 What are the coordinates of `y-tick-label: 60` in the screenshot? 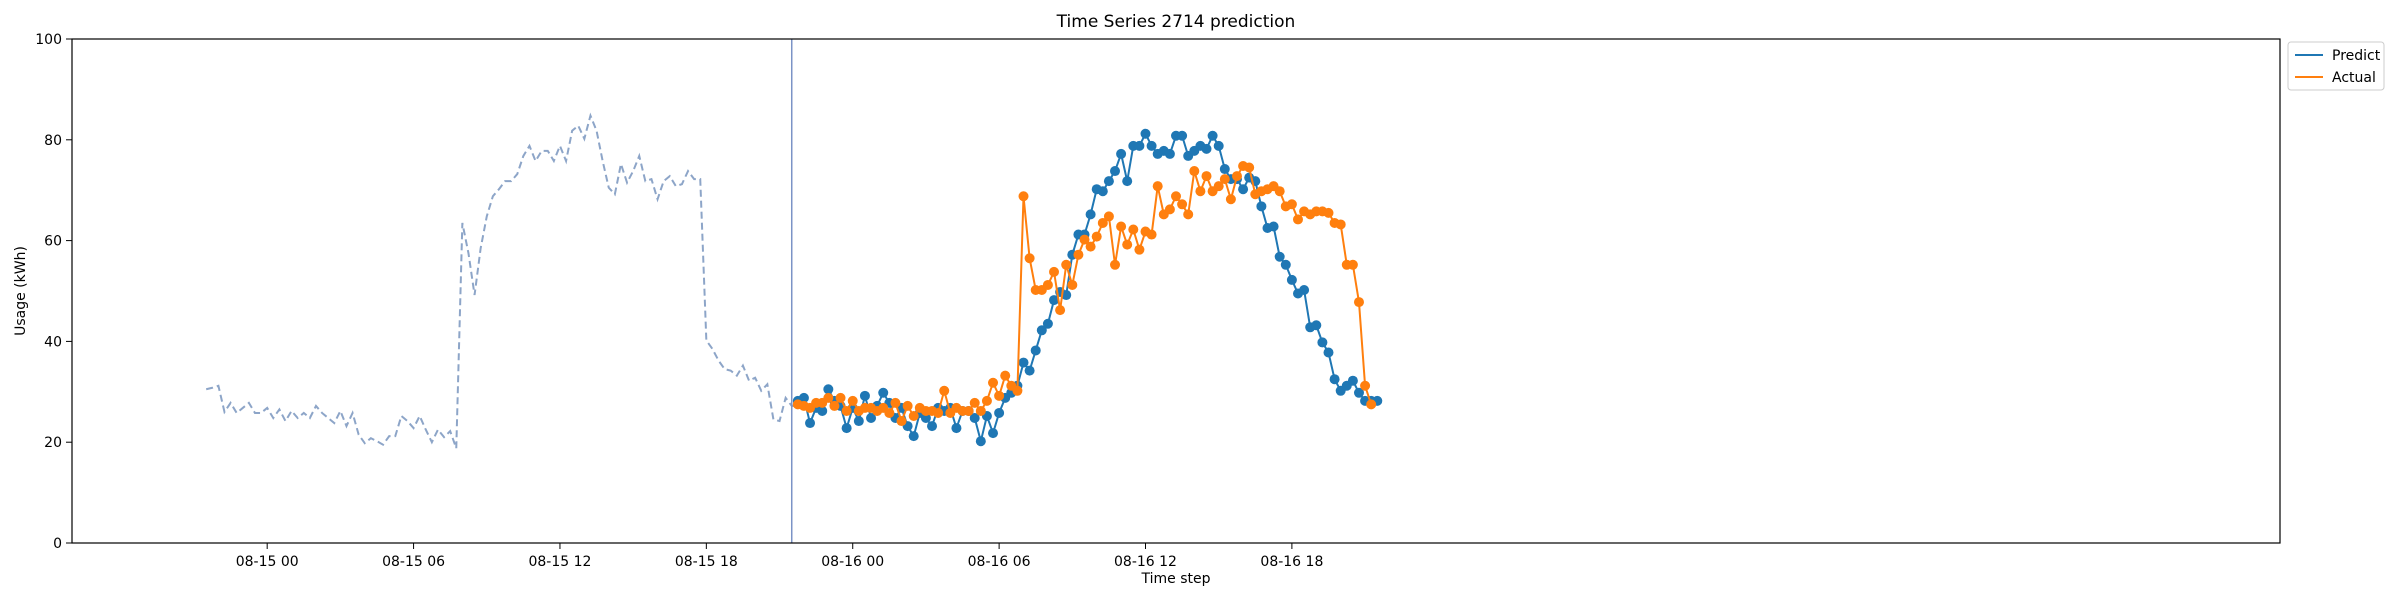 It's located at (53, 242).